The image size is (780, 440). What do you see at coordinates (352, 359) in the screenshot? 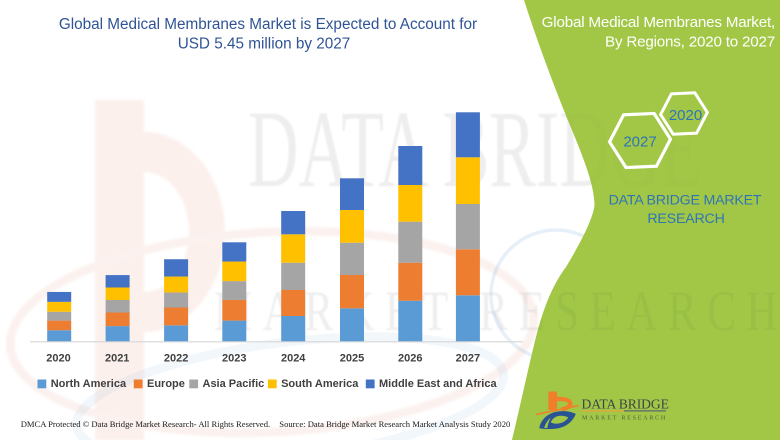
I see `svg-text: 2025` at bounding box center [352, 359].